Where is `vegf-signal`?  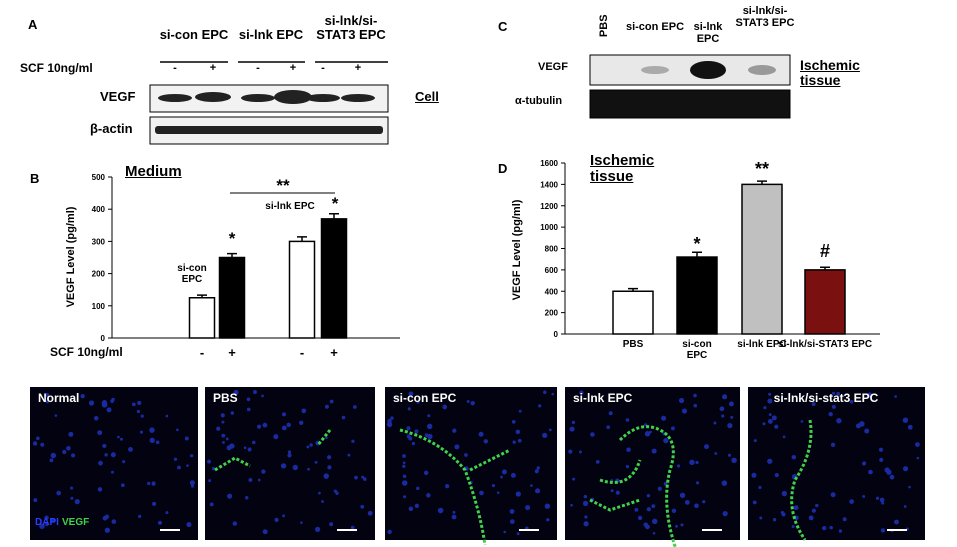
vegf-signal is located at coordinates (633, 486).